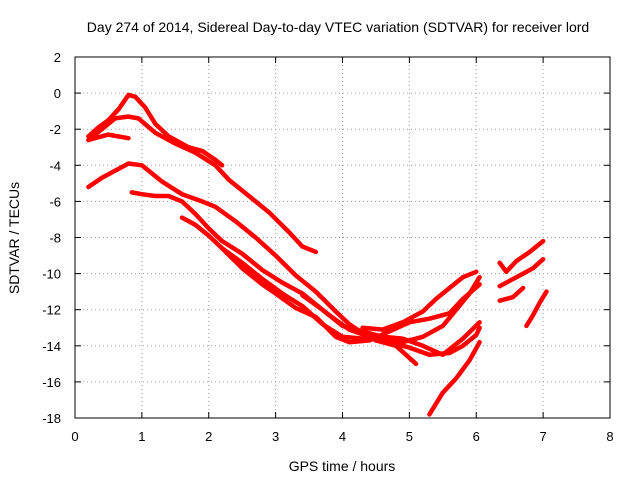 This screenshot has width=640, height=480. Describe the element at coordinates (51, 310) in the screenshot. I see `y-tick-label: -12` at that location.